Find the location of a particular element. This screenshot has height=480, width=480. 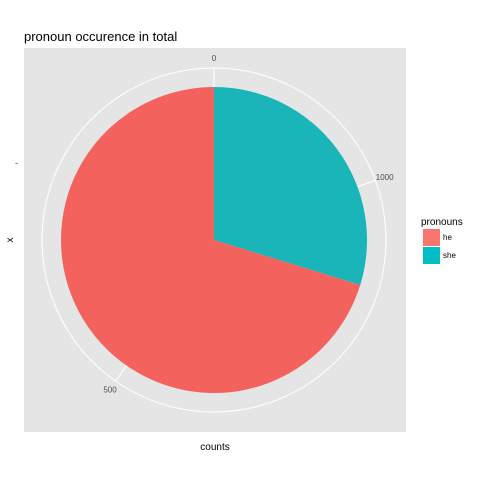

legend-label-she: she is located at coordinates (449, 255).